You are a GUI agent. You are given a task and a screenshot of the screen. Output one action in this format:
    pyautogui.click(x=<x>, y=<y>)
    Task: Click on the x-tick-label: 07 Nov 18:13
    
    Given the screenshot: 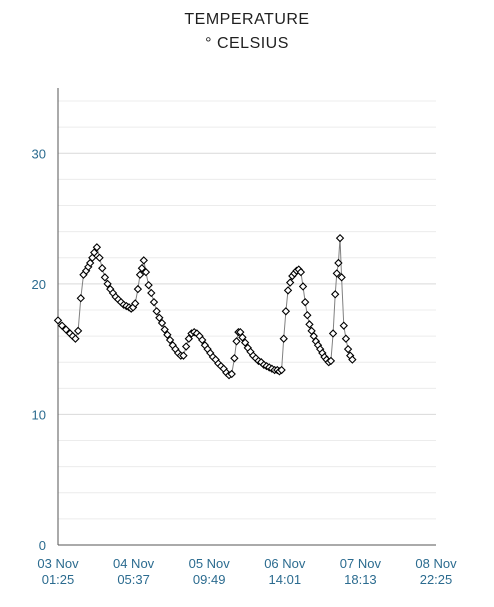 What is the action you would take?
    pyautogui.click(x=361, y=571)
    